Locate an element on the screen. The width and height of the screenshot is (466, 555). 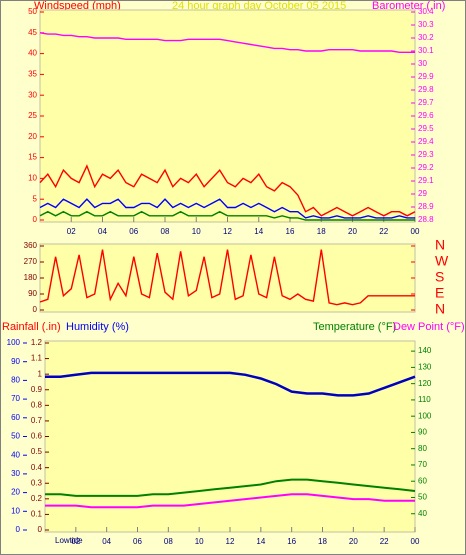
y-tick-label: 25 is located at coordinates (32, 115).